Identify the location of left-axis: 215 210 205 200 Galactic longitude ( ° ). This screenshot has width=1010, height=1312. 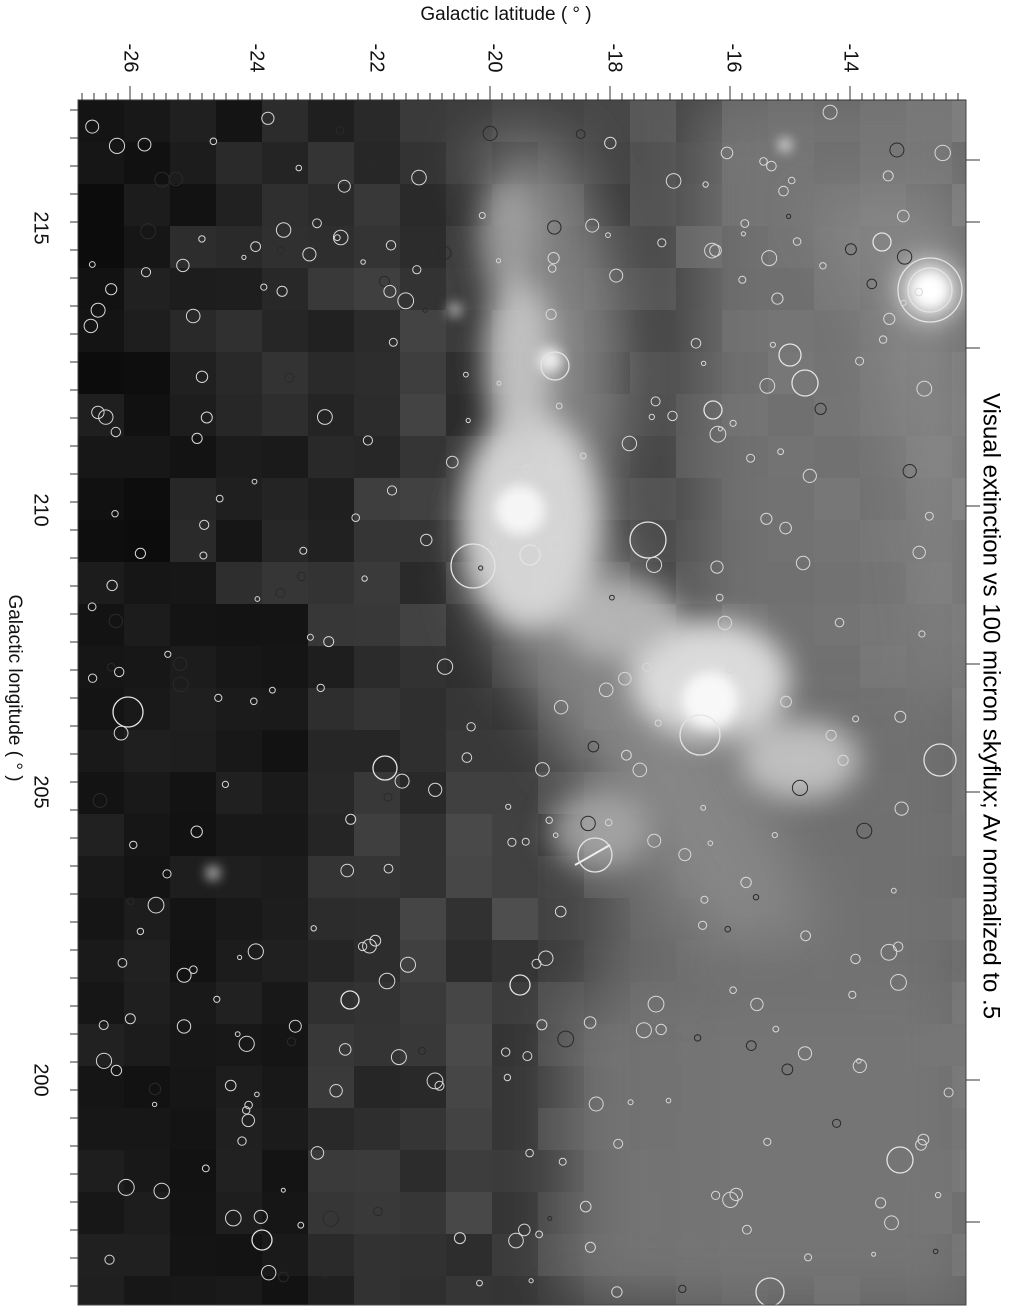
(41, 698).